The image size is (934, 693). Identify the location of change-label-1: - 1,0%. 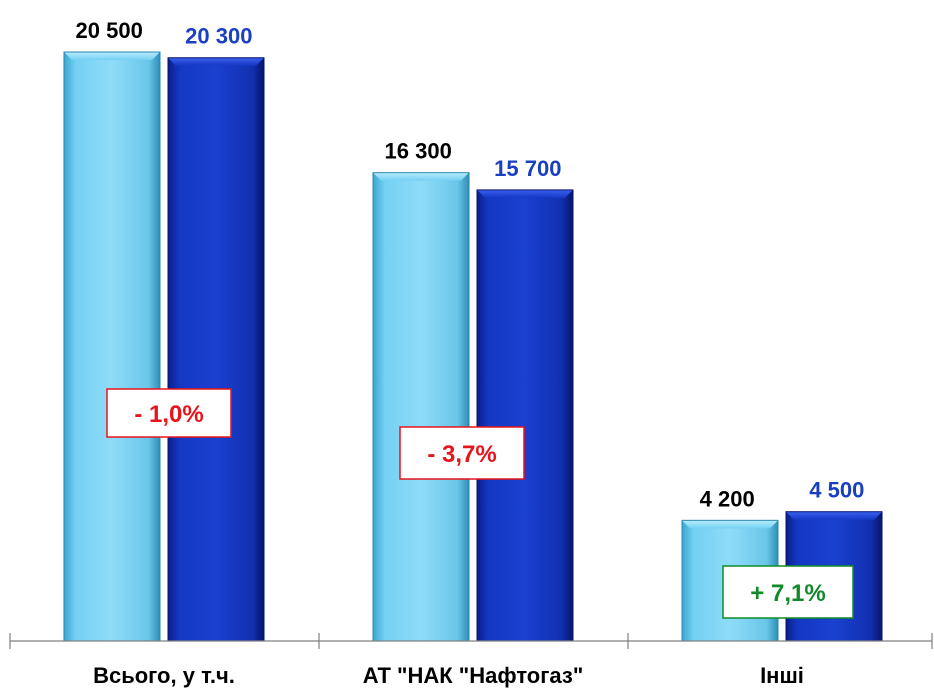
(168, 414).